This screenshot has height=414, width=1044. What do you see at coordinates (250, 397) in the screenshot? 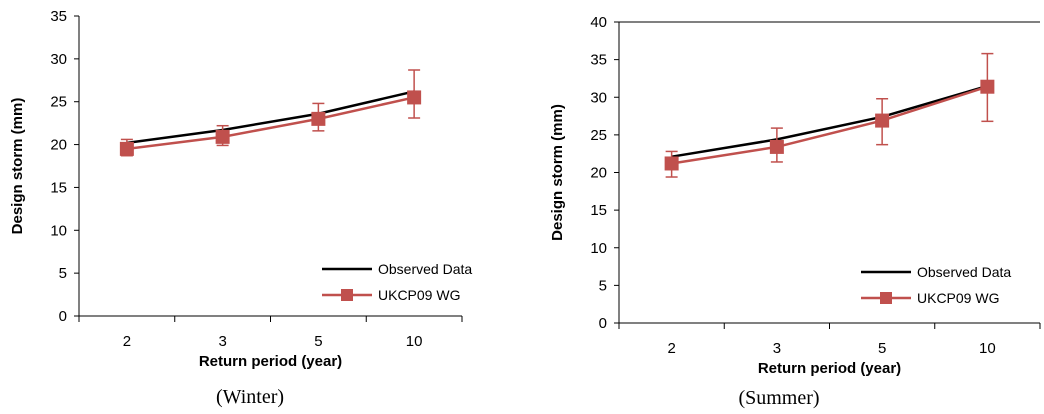
I see `chart-caption: (Winter)` at bounding box center [250, 397].